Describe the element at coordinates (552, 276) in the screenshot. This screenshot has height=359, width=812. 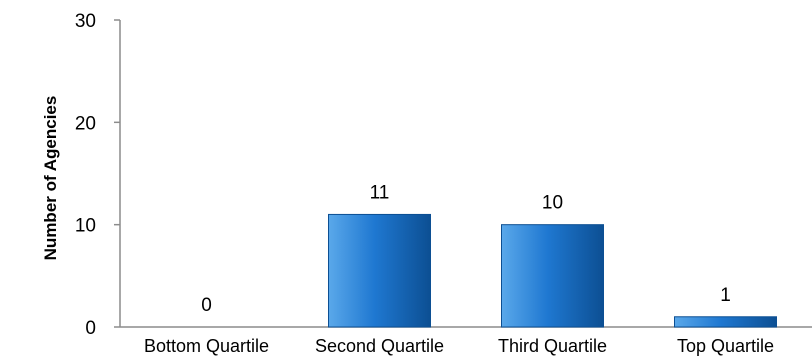
I see `bar-third-quartile` at that location.